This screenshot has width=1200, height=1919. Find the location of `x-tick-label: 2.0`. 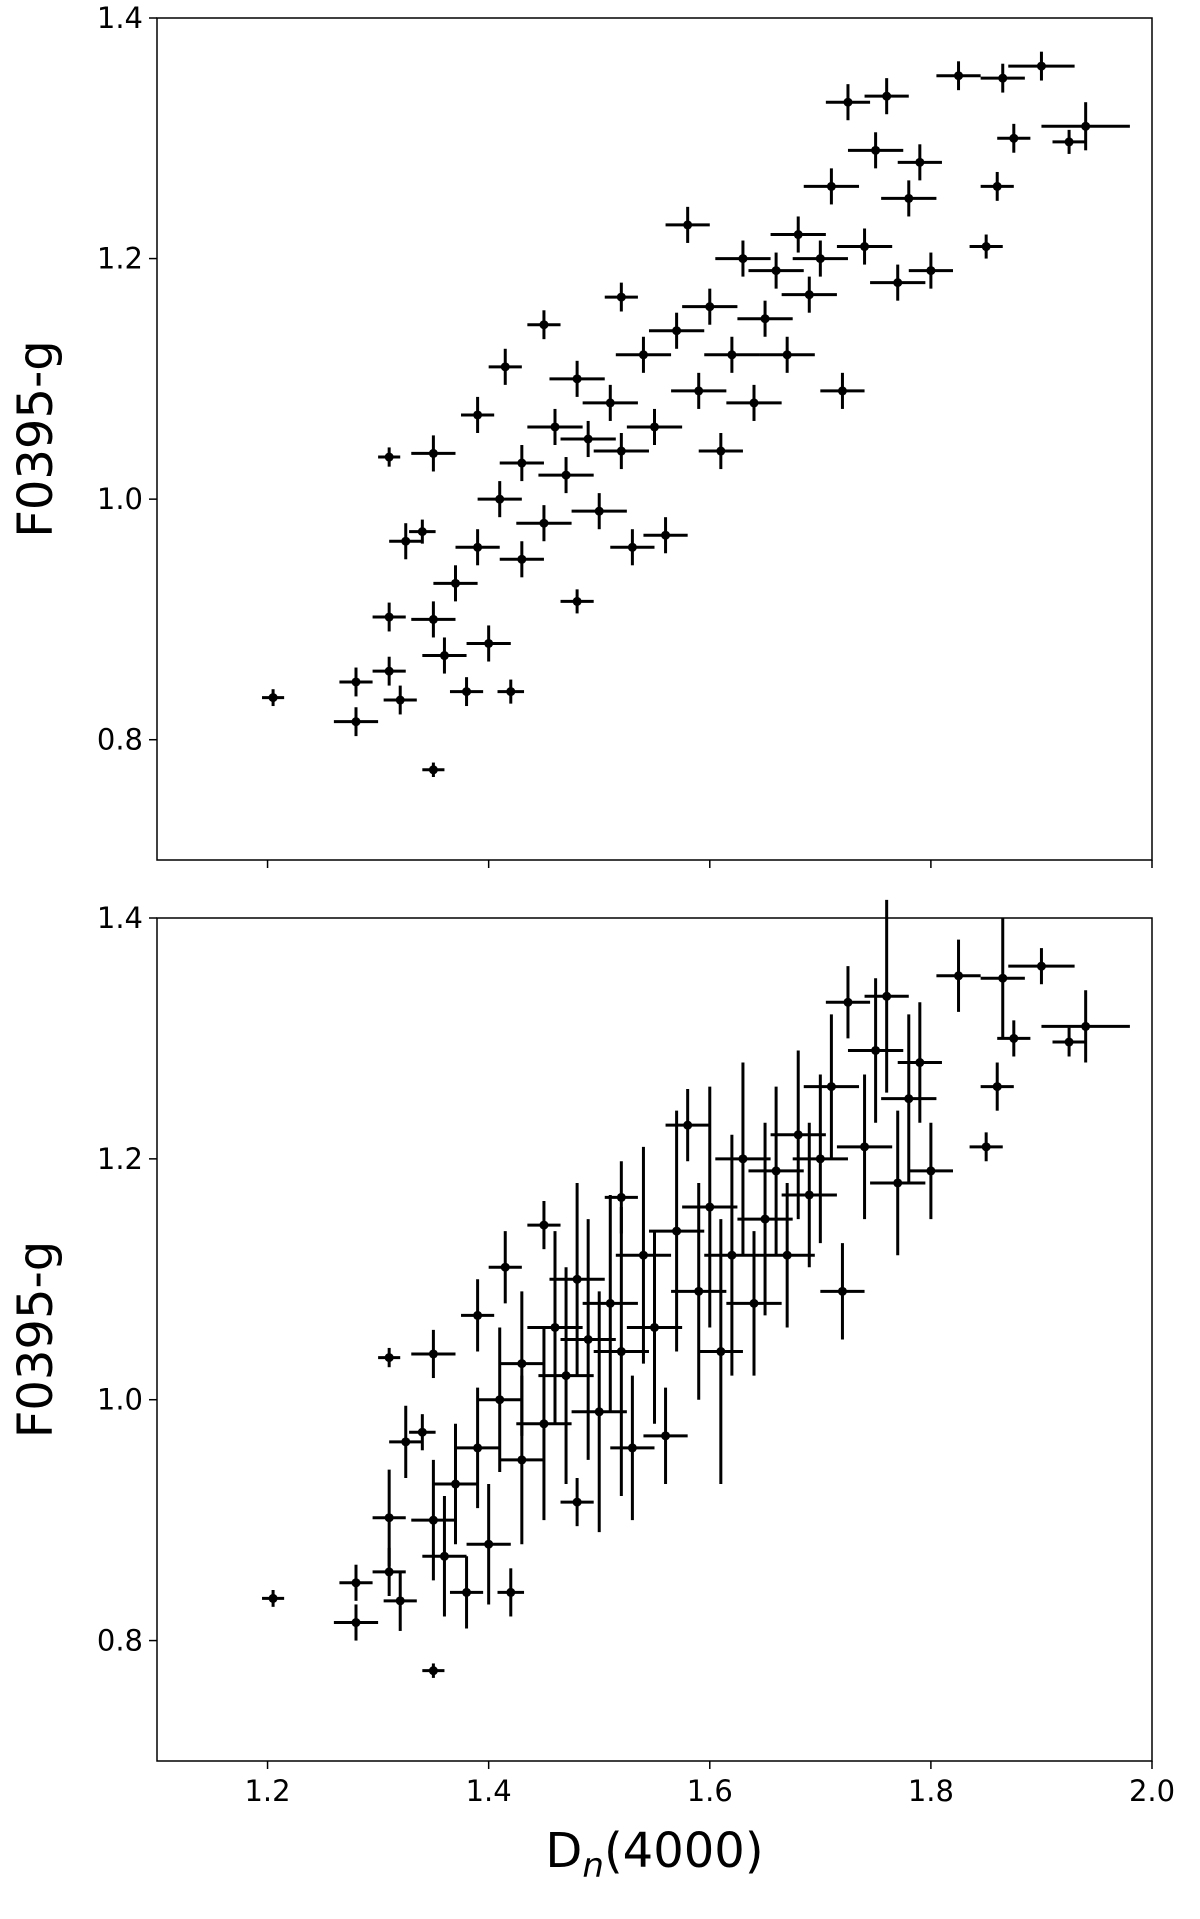

x-tick-label: 2.0 is located at coordinates (1152, 1791).